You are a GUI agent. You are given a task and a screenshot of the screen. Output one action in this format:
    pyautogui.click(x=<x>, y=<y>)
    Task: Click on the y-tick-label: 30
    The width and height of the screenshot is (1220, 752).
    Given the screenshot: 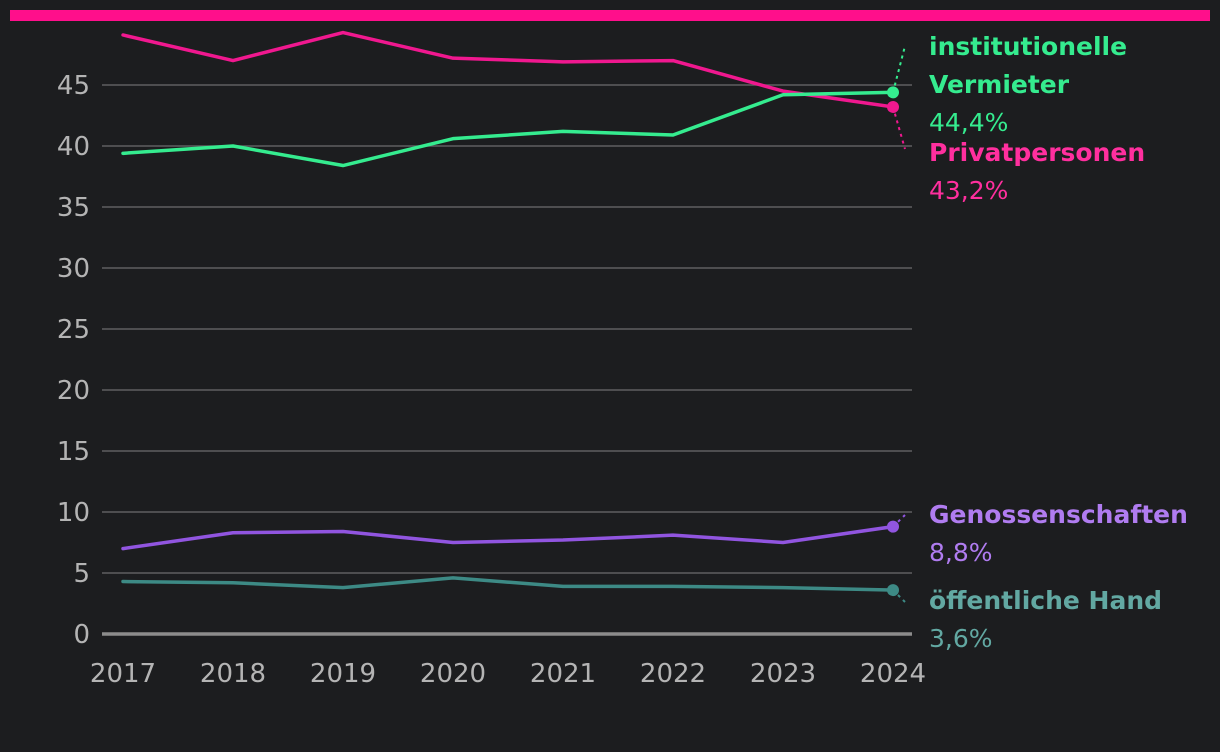 What is the action you would take?
    pyautogui.click(x=73, y=269)
    